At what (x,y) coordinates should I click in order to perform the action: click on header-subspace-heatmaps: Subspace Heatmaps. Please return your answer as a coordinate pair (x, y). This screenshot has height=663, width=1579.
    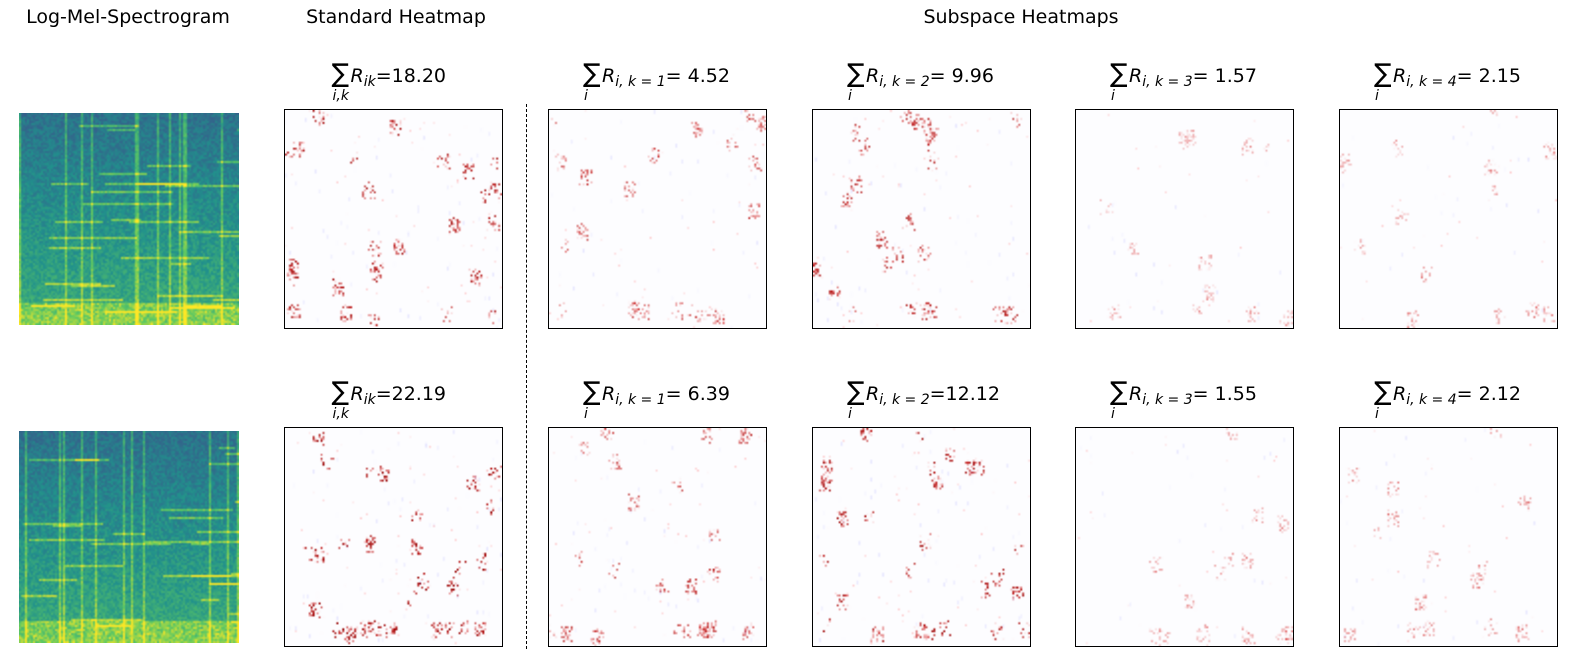
    Looking at the image, I should click on (1021, 17).